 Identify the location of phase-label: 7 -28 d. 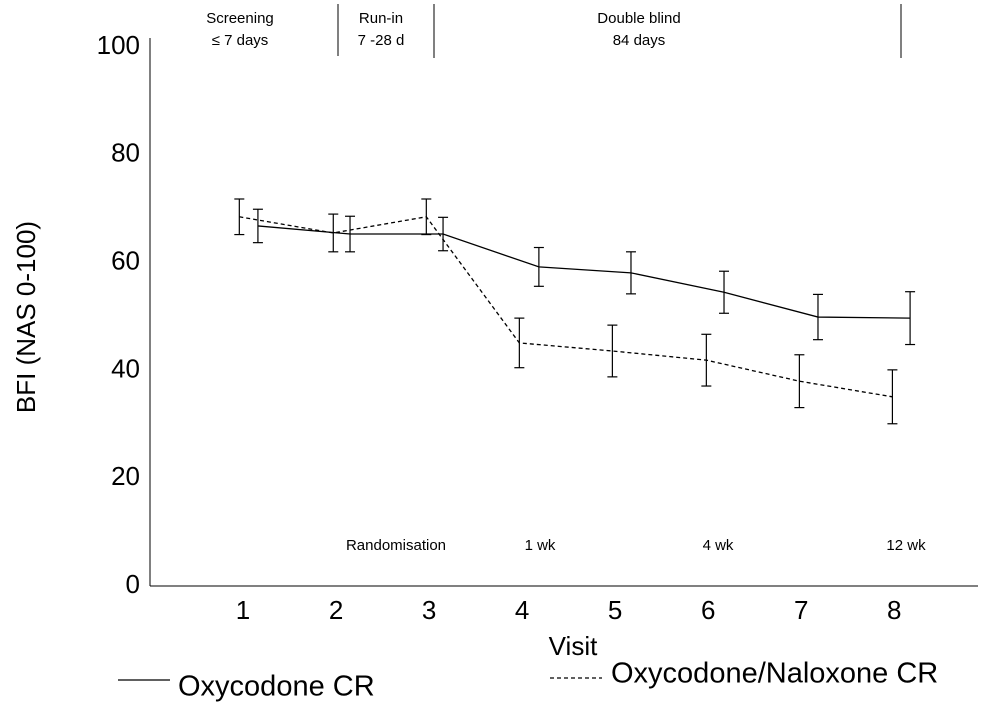
(381, 40).